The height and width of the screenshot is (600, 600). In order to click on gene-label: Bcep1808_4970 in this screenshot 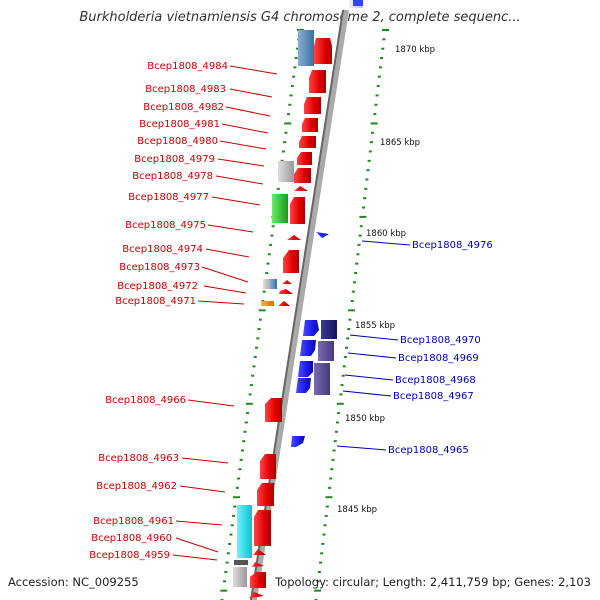, I will do `click(440, 340)`.